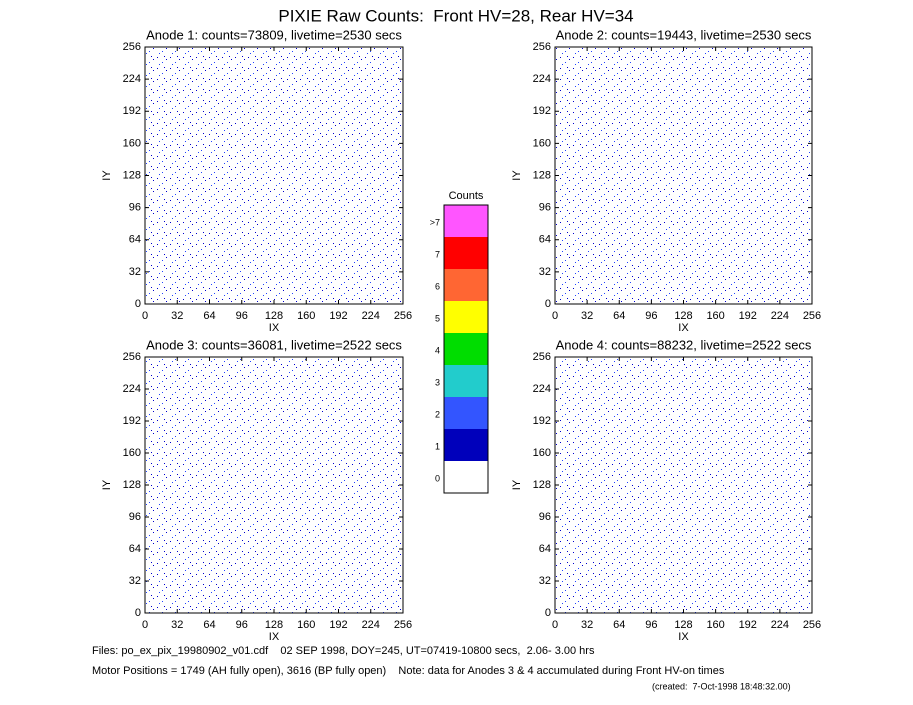 The width and height of the screenshot is (913, 705). What do you see at coordinates (437, 382) in the screenshot?
I see `colorbar-label: 3` at bounding box center [437, 382].